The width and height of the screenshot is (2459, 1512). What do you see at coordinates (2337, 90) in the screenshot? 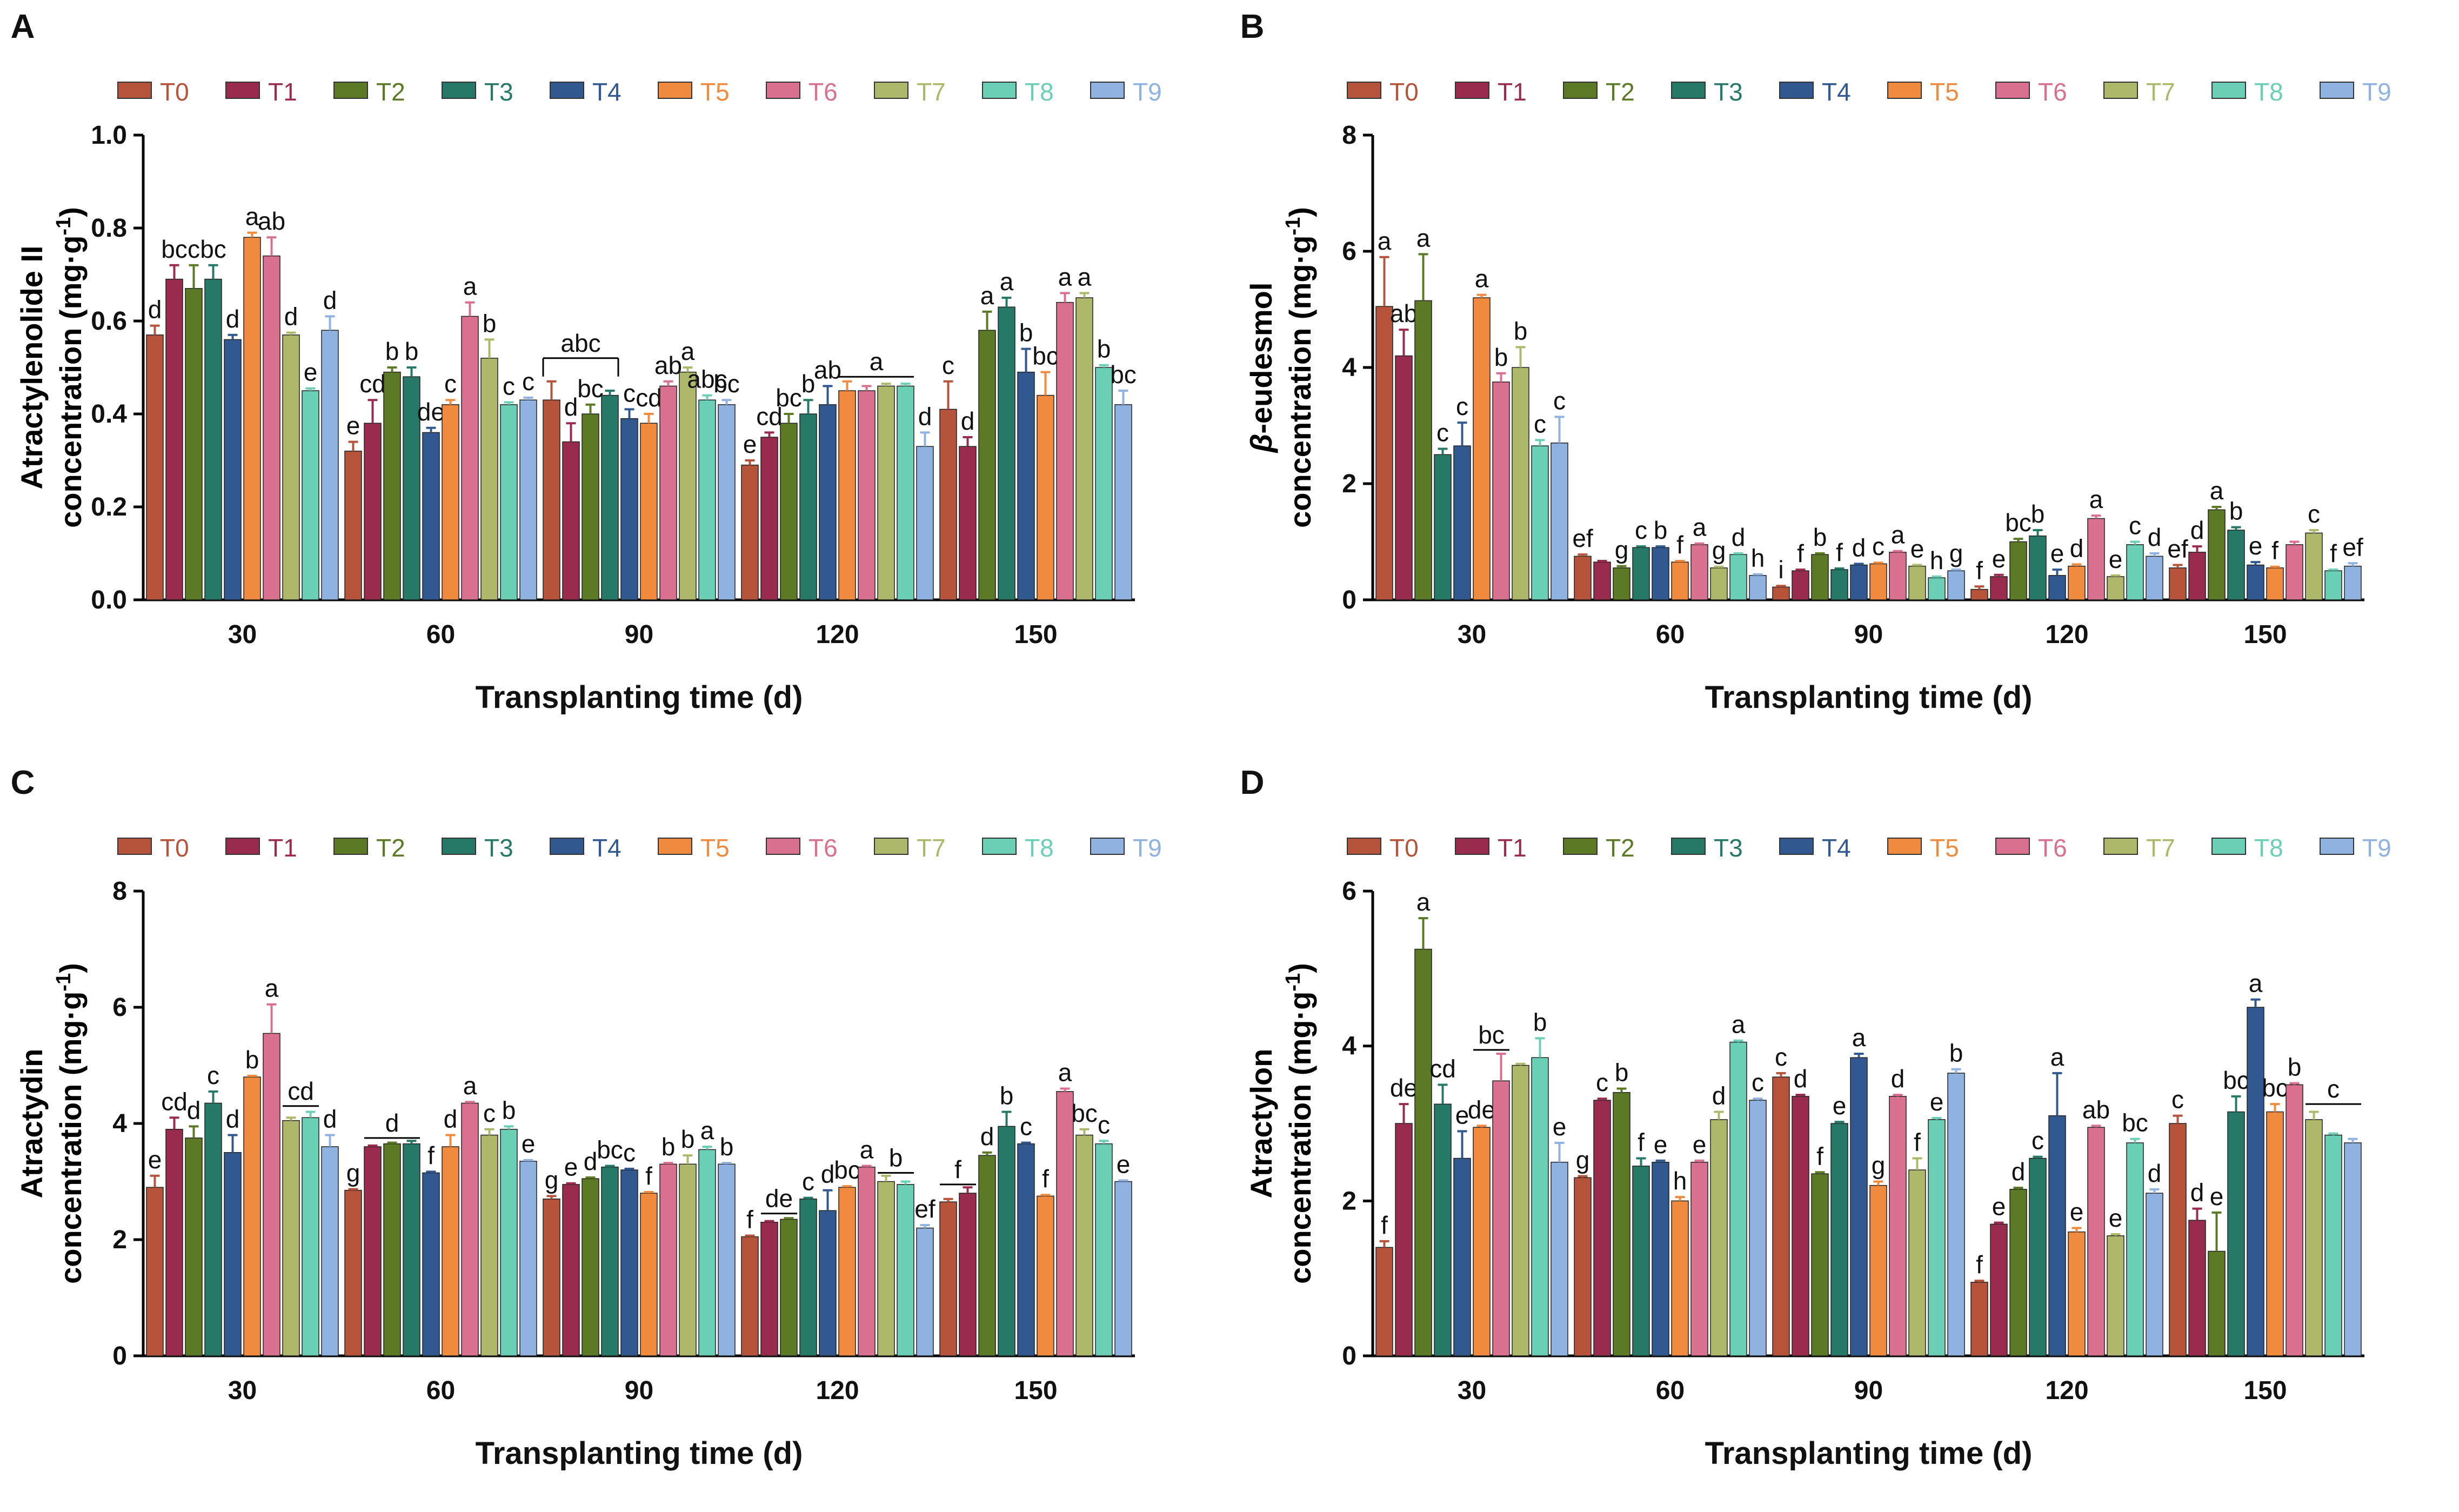
I see `legend-swatch-t9` at bounding box center [2337, 90].